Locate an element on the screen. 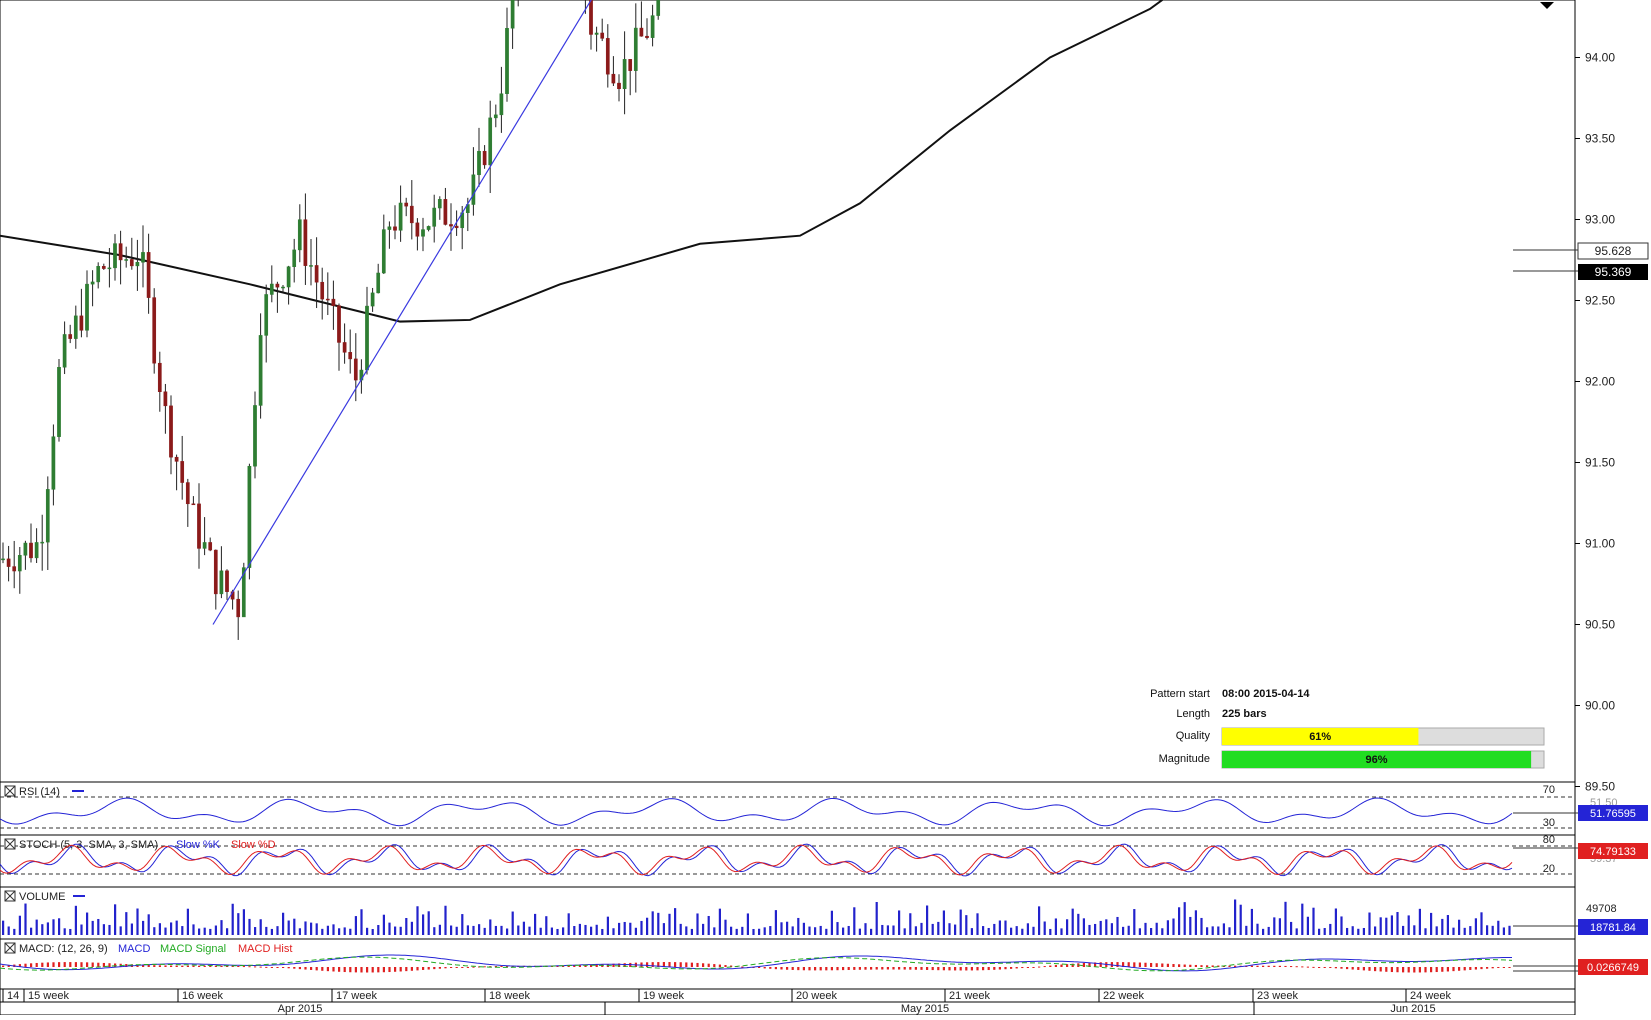  macd-title: MACD: (12, 26, 9) is located at coordinates (63, 949).